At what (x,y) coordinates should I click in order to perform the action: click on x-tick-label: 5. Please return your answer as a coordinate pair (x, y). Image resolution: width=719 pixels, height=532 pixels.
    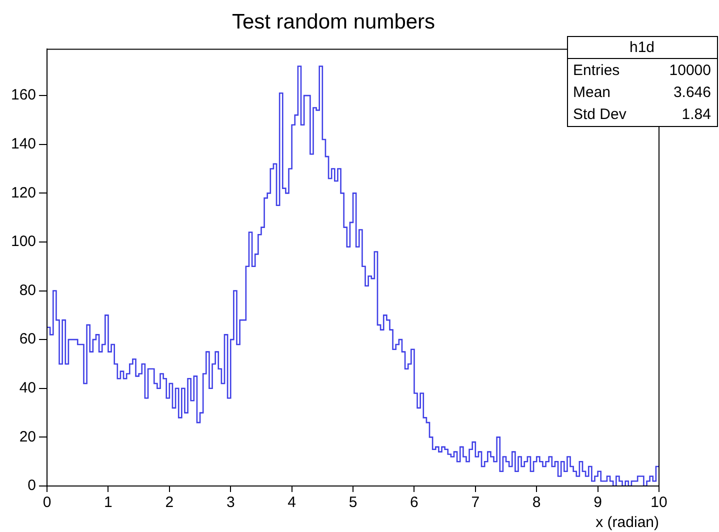
    Looking at the image, I should click on (353, 503).